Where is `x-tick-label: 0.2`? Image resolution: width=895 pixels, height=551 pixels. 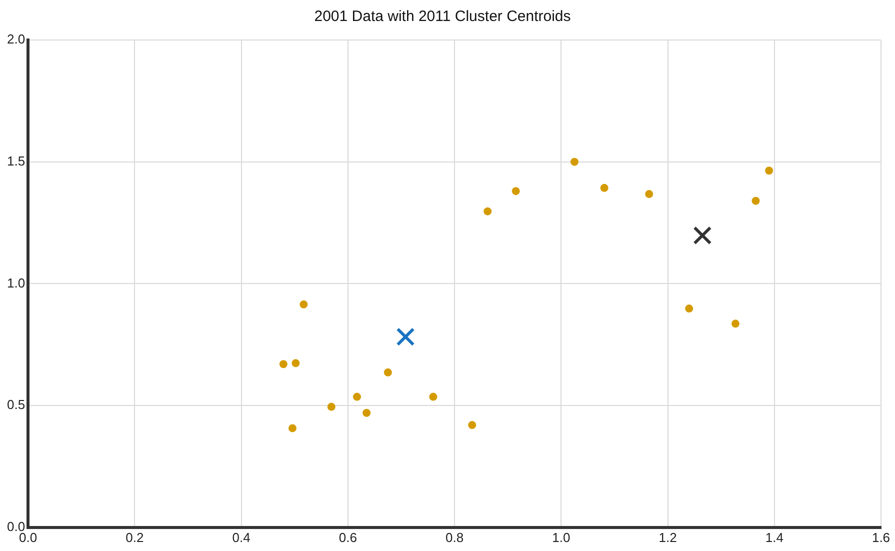
x-tick-label: 0.2 is located at coordinates (135, 537).